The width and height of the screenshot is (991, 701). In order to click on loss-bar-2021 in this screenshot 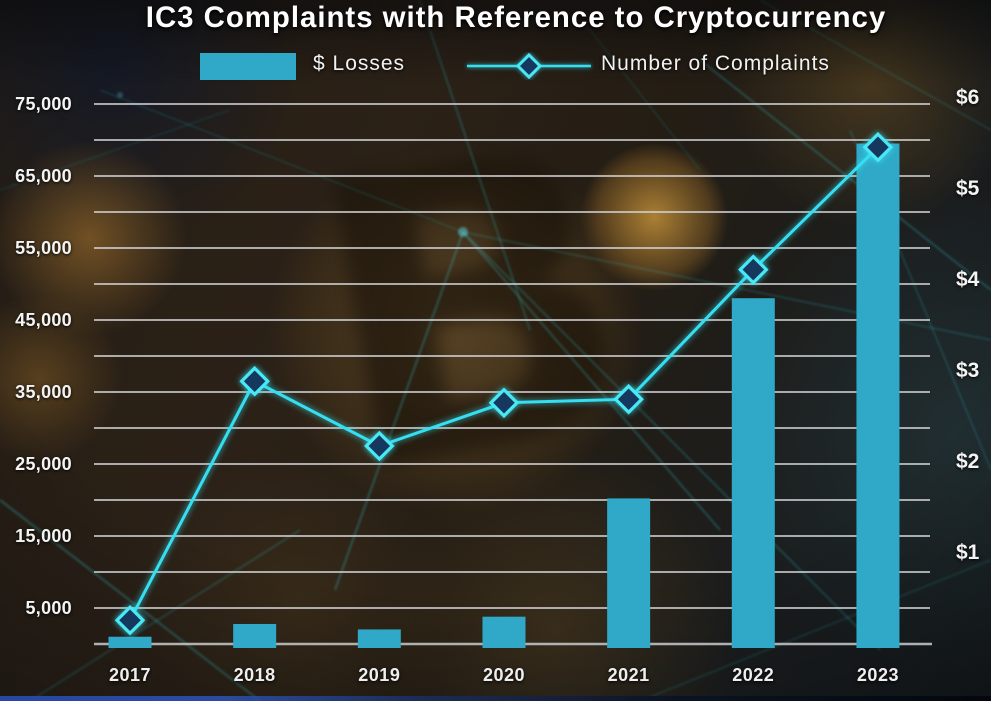, I will do `click(629, 573)`.